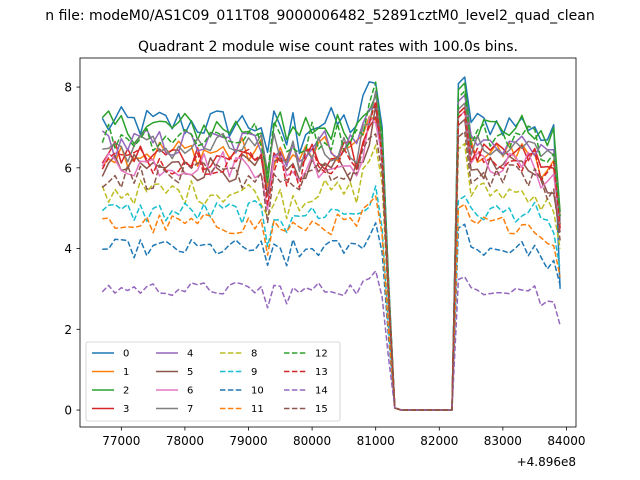  Describe the element at coordinates (503, 441) in the screenshot. I see `x-tick-label: 83000` at that location.